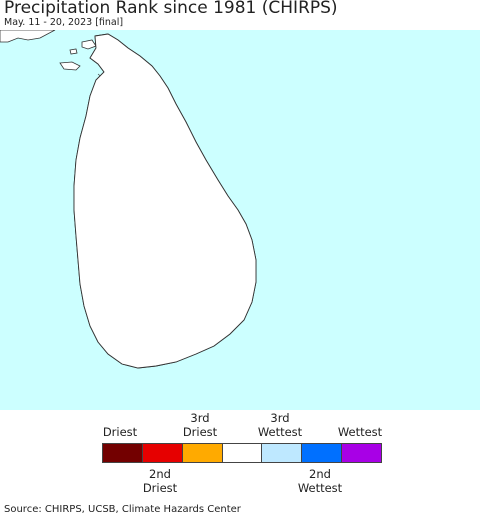 The width and height of the screenshot is (480, 519). Describe the element at coordinates (202, 453) in the screenshot. I see `legend-swatch-3rd-driest` at that location.